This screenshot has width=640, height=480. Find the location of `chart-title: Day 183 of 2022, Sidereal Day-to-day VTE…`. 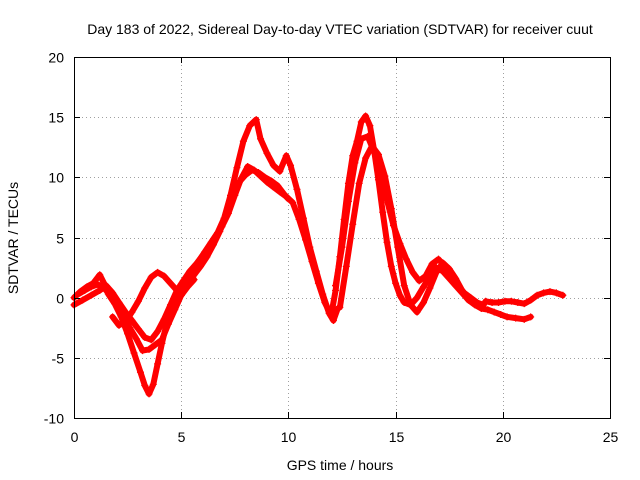

chart-title: Day 183 of 2022, Sidereal Day-to-day VTE… is located at coordinates (340, 29).